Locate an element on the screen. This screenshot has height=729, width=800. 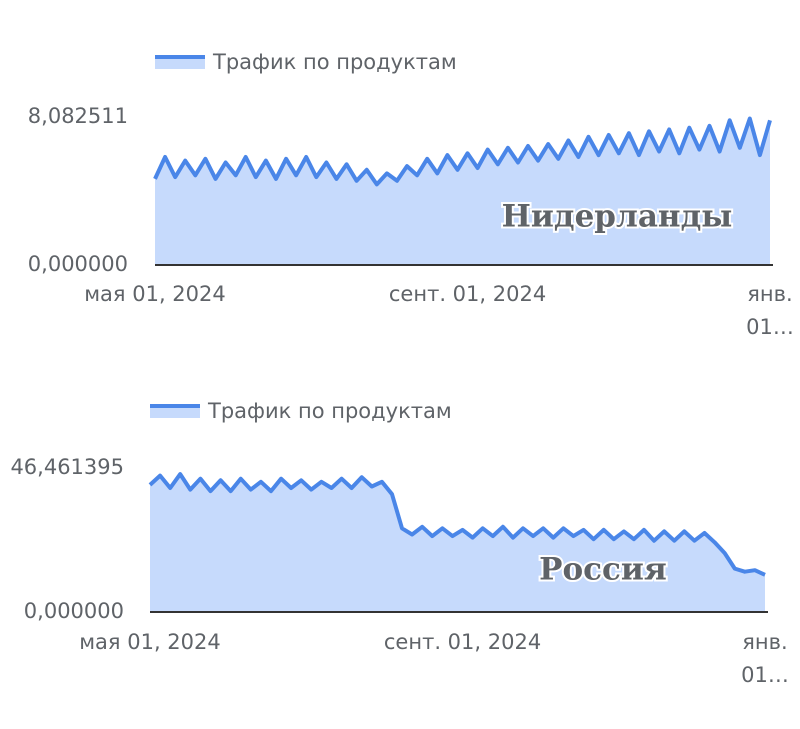
y-tick-label: 8,082511 is located at coordinates (78, 116).